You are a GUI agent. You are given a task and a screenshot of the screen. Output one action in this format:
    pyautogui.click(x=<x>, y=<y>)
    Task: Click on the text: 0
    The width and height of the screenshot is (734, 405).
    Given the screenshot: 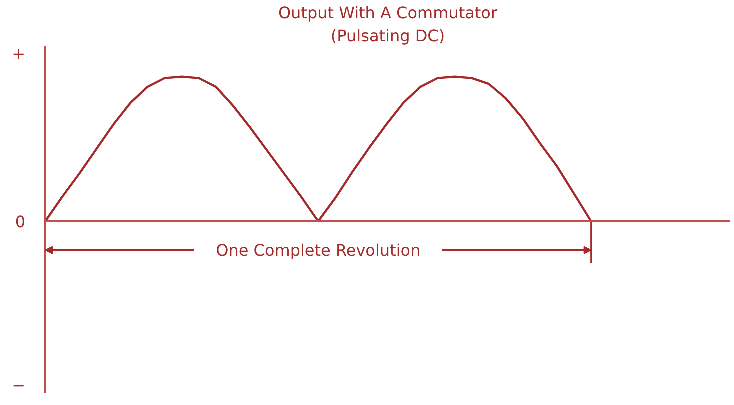 What is the action you would take?
    pyautogui.click(x=20, y=222)
    